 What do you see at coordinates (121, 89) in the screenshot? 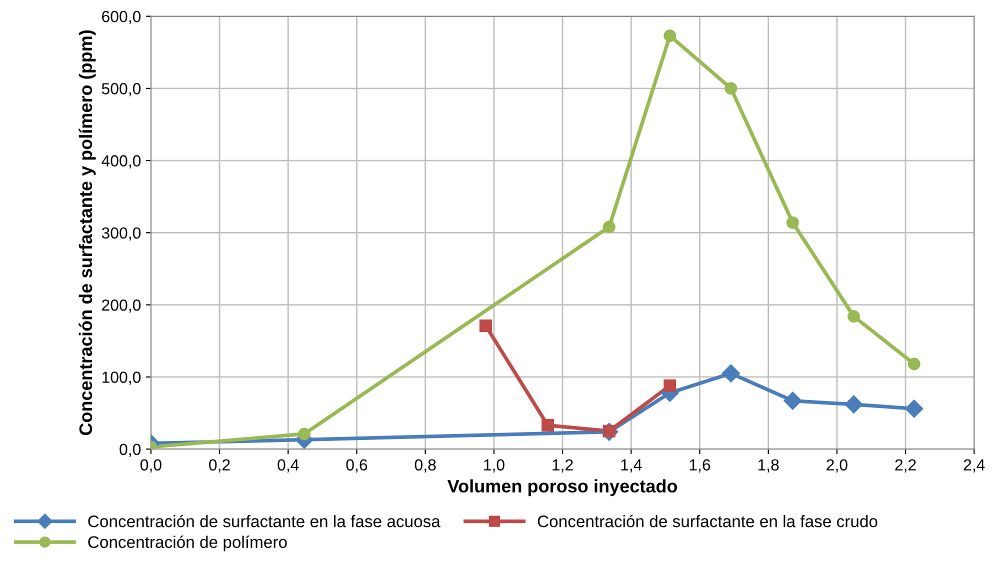
I see `y-tick-label: 500,0` at bounding box center [121, 89].